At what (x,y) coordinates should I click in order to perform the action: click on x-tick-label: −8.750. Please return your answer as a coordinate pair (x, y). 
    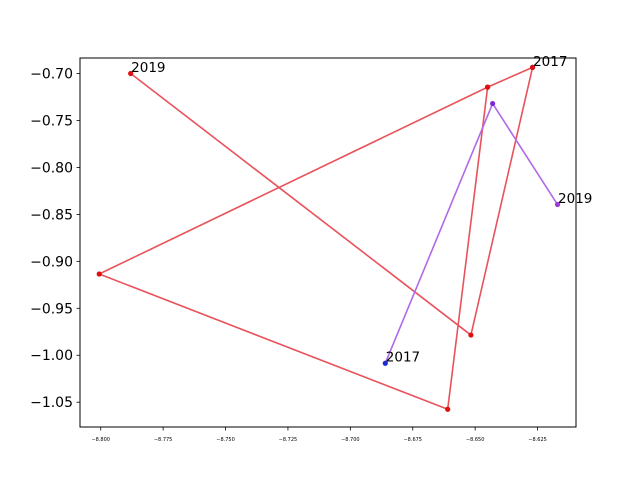
    Looking at the image, I should click on (225, 440).